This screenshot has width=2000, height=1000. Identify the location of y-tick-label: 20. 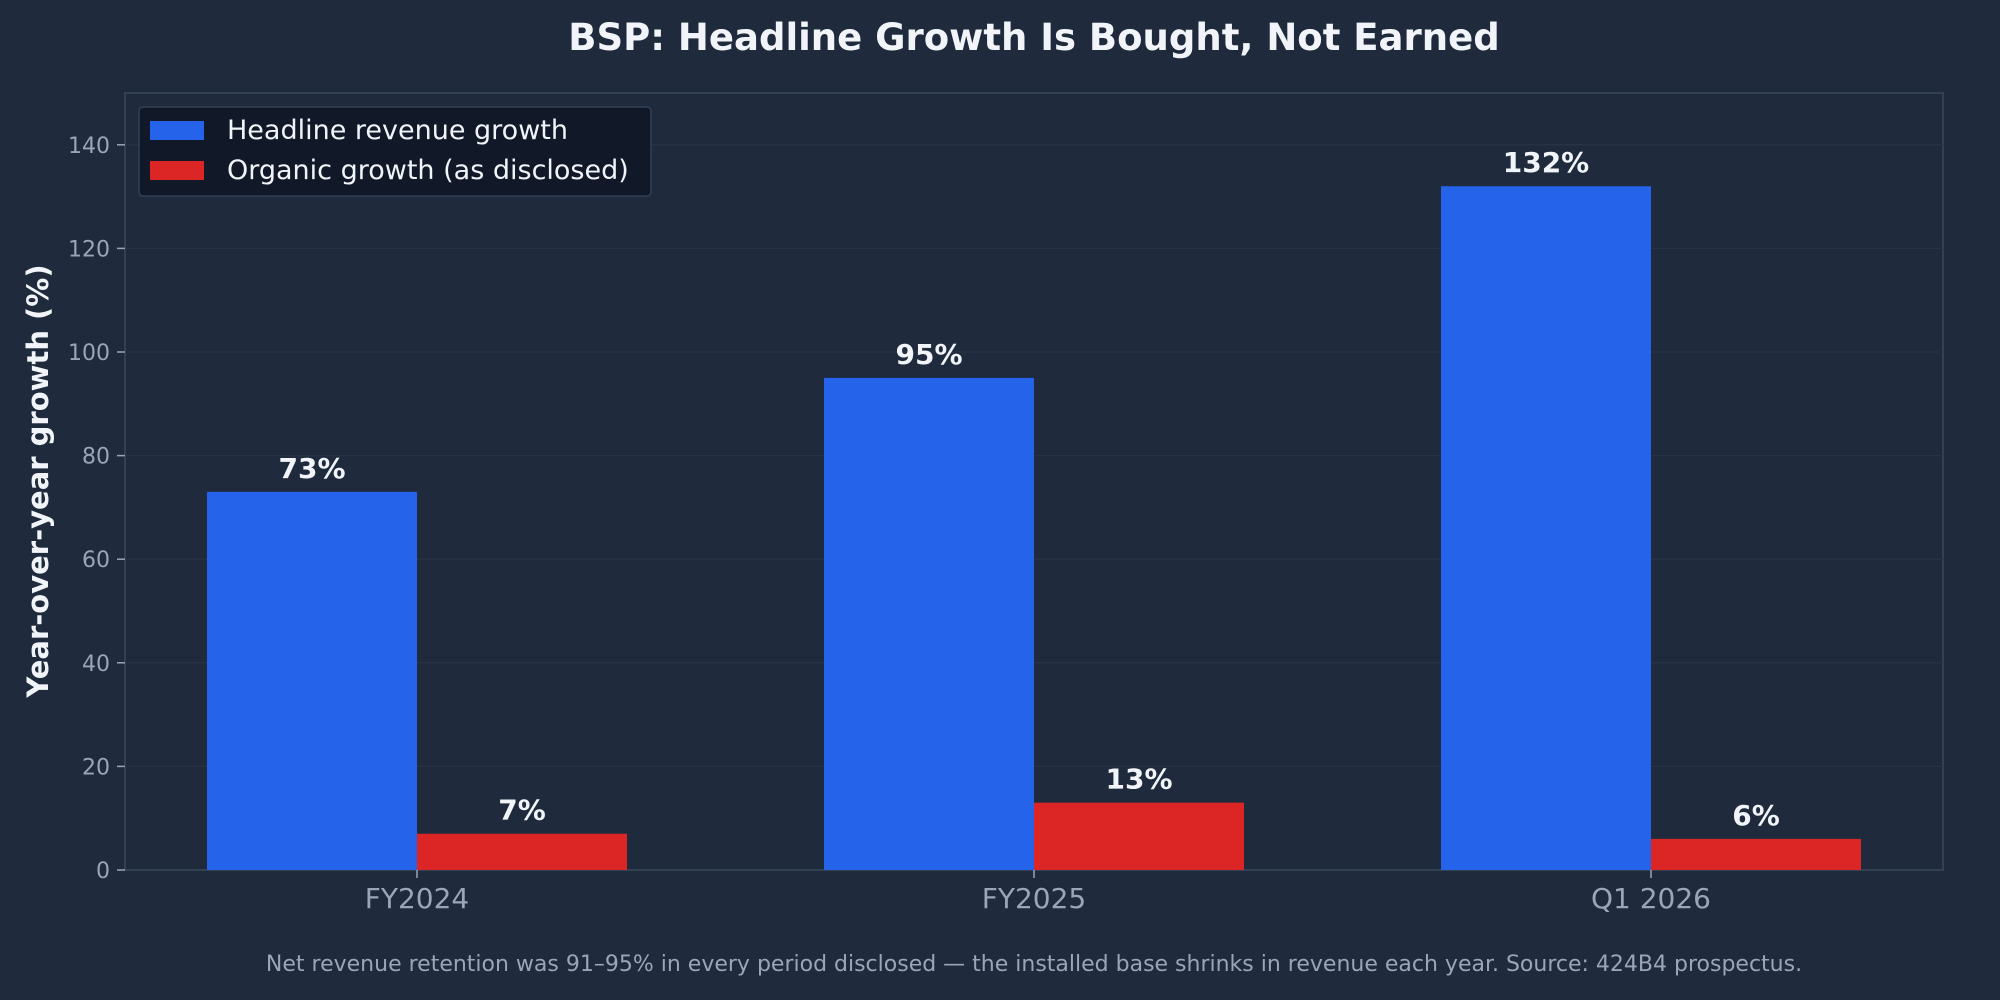
(96, 767).